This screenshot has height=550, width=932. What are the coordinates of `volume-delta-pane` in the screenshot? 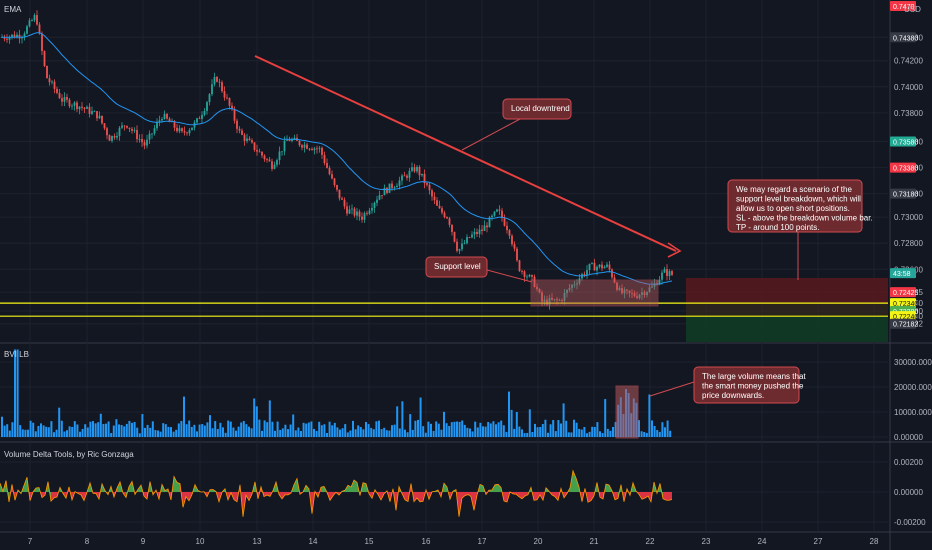 It's located at (336, 493).